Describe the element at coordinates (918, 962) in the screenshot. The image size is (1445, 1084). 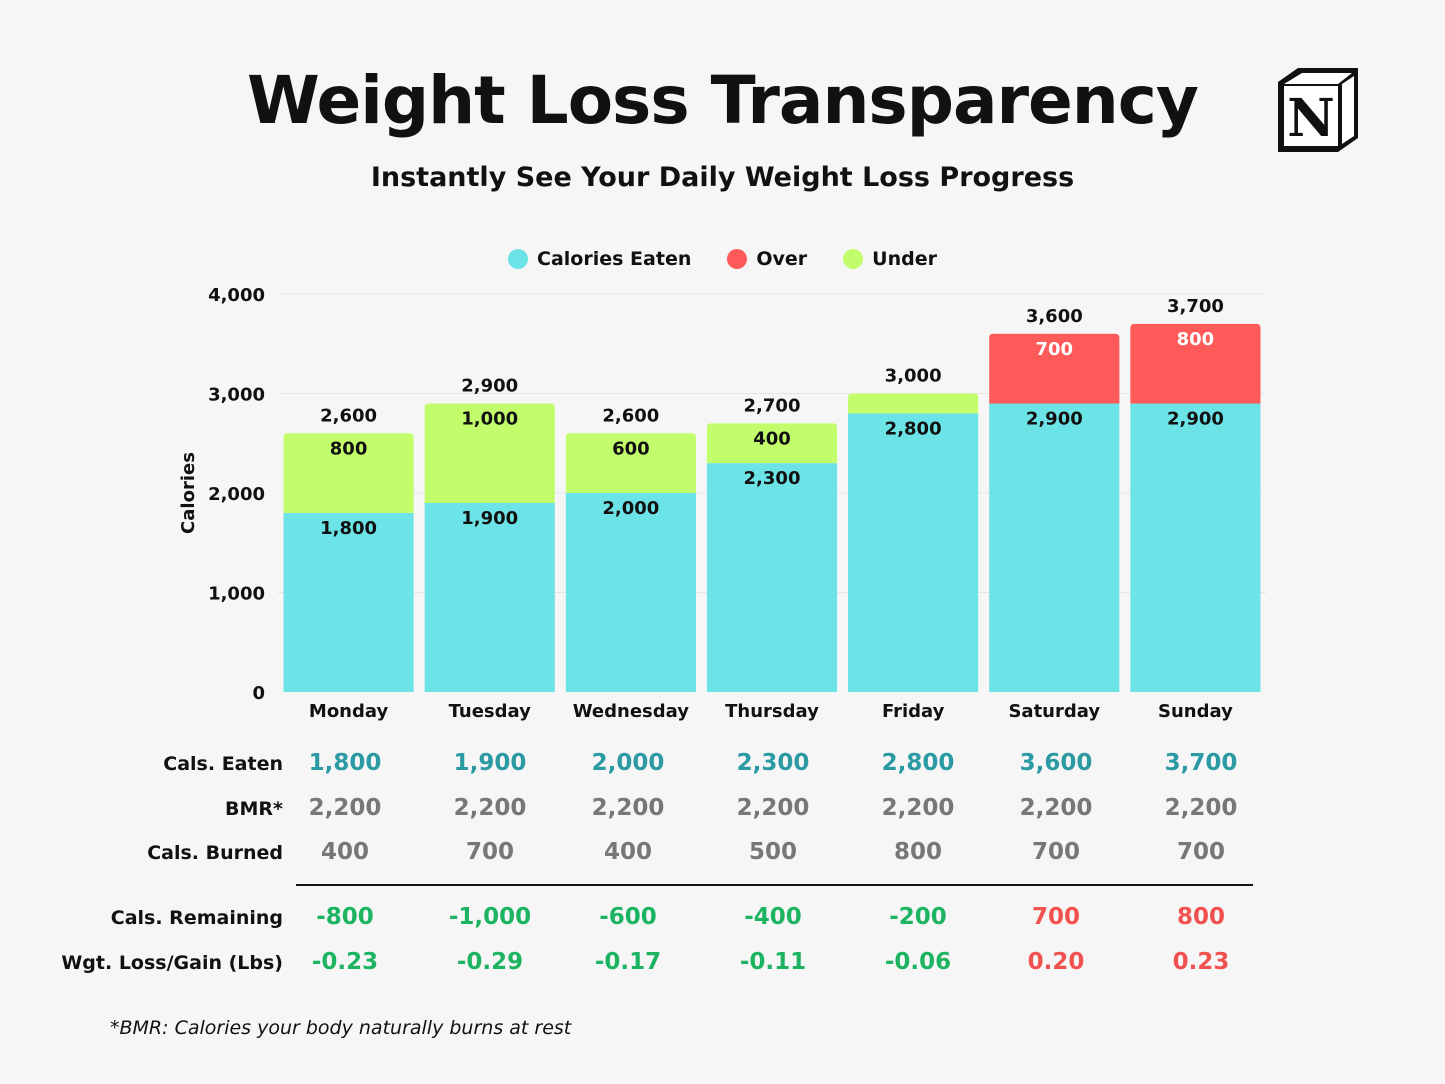
I see `table-cell: -0.06` at that location.